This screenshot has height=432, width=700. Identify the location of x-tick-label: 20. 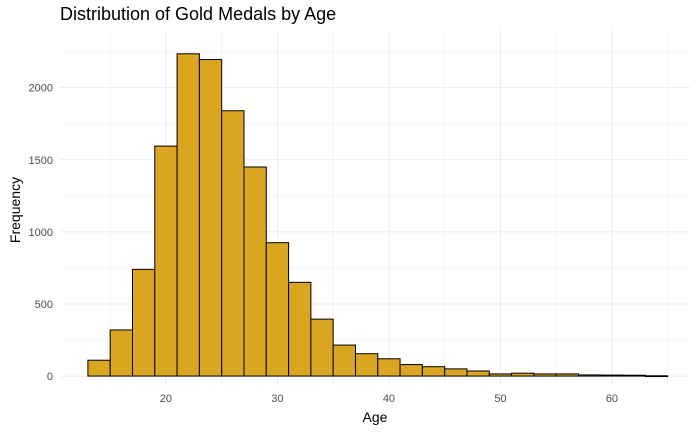
(166, 399).